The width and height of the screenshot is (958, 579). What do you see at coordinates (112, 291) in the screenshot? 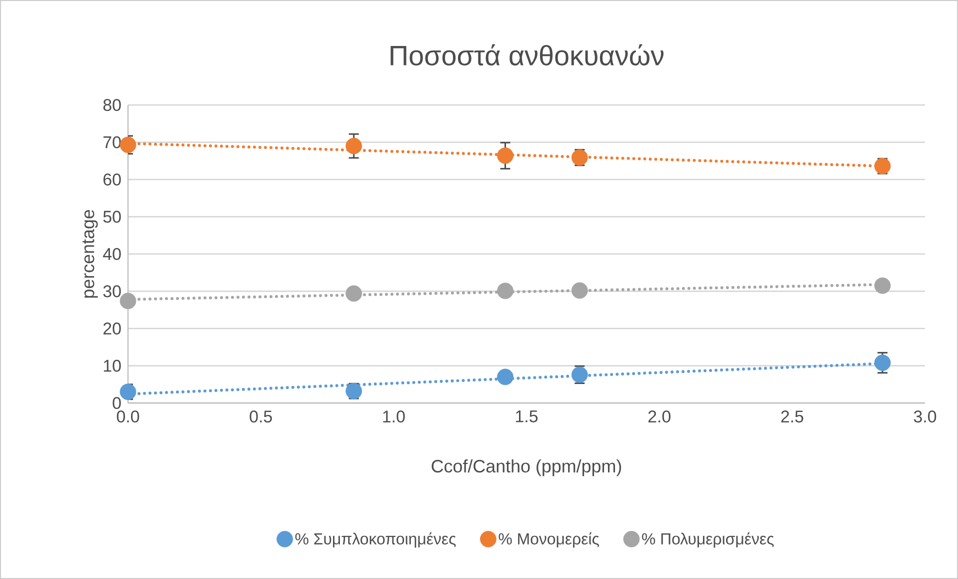
I see `y-tick-label: 30` at bounding box center [112, 291].